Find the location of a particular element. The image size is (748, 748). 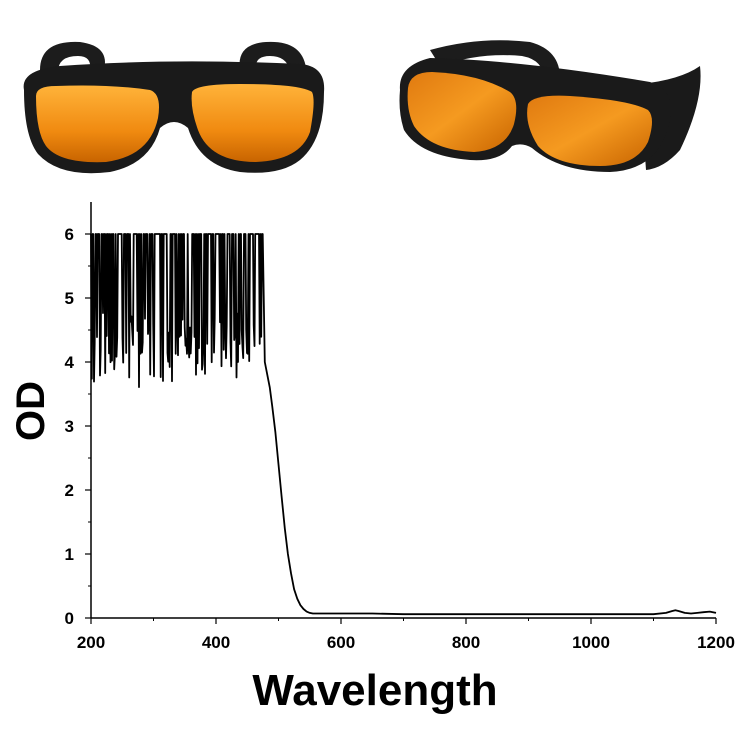

goggles-angled-temple is located at coordinates (495, 60).